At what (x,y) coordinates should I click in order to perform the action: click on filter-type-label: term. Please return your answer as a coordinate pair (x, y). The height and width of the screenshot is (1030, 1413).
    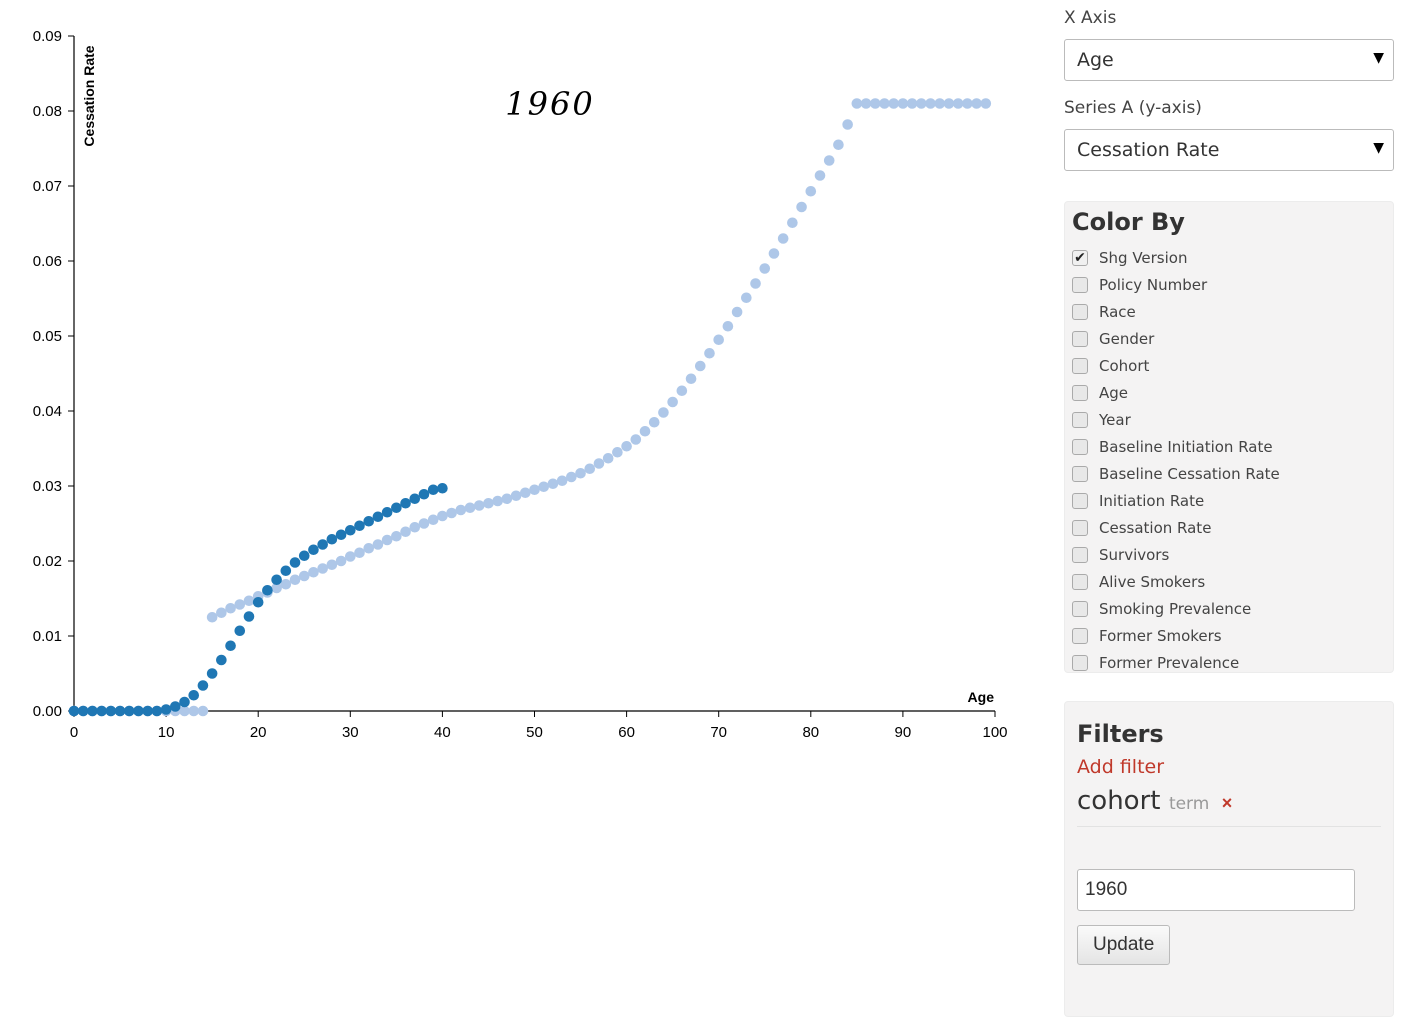
    Looking at the image, I should click on (1189, 804).